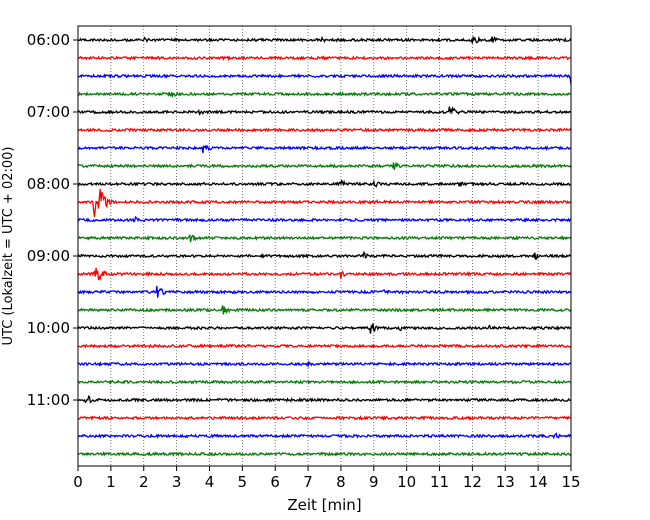 The width and height of the screenshot is (650, 520). I want to click on trace-10:15, so click(324, 345).